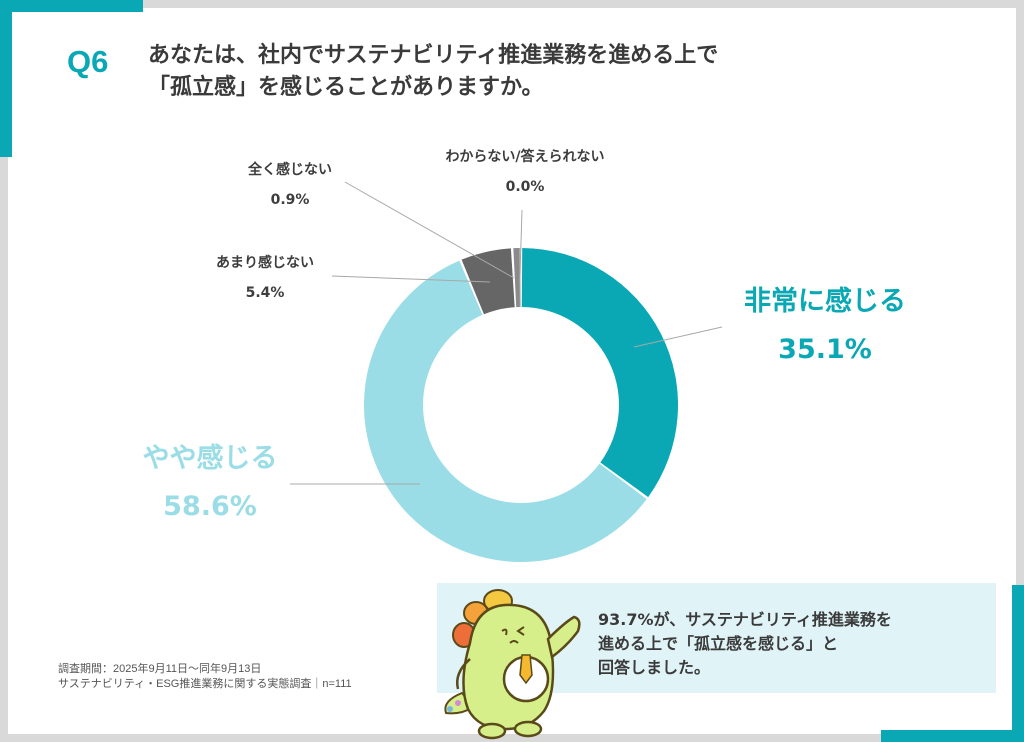 This screenshot has width=1024, height=742. I want to click on summary-line-2: 進める上で「孤立感を感じる」と, so click(718, 643).